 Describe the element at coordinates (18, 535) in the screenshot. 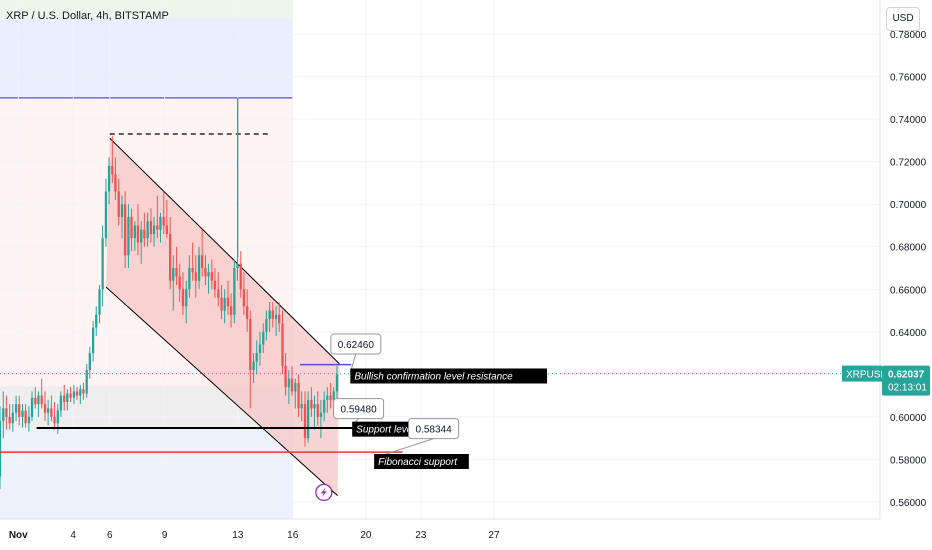

I see `x-tick-label: Nov` at that location.